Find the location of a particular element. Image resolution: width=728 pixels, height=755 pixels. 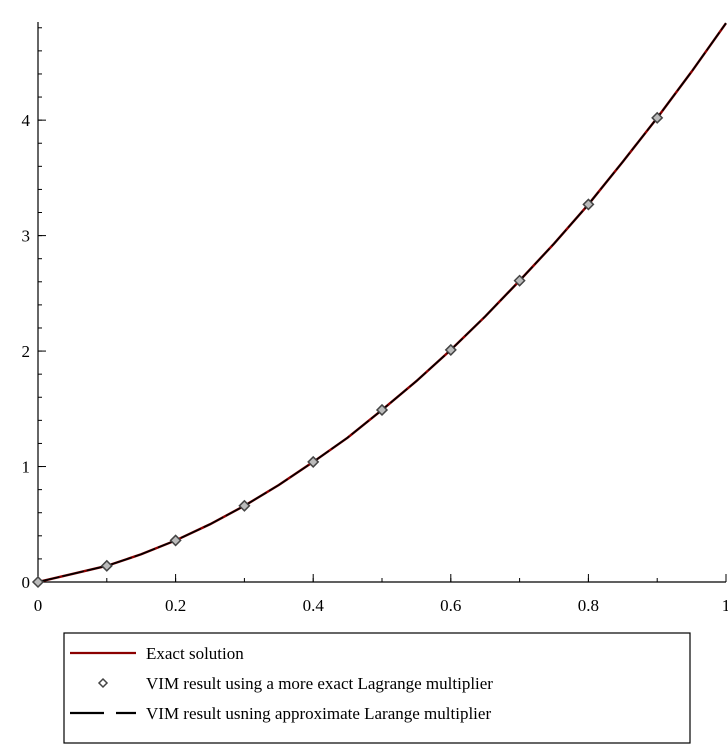

x-tick-label: 0.8 is located at coordinates (588, 605).